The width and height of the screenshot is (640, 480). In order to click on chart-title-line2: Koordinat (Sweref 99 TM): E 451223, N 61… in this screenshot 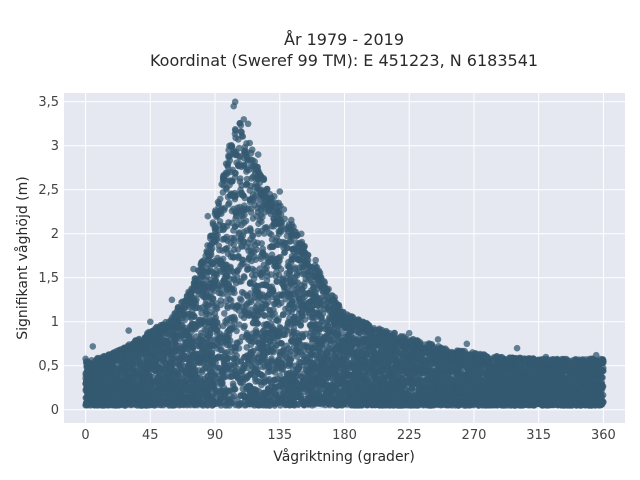, I will do `click(344, 60)`.